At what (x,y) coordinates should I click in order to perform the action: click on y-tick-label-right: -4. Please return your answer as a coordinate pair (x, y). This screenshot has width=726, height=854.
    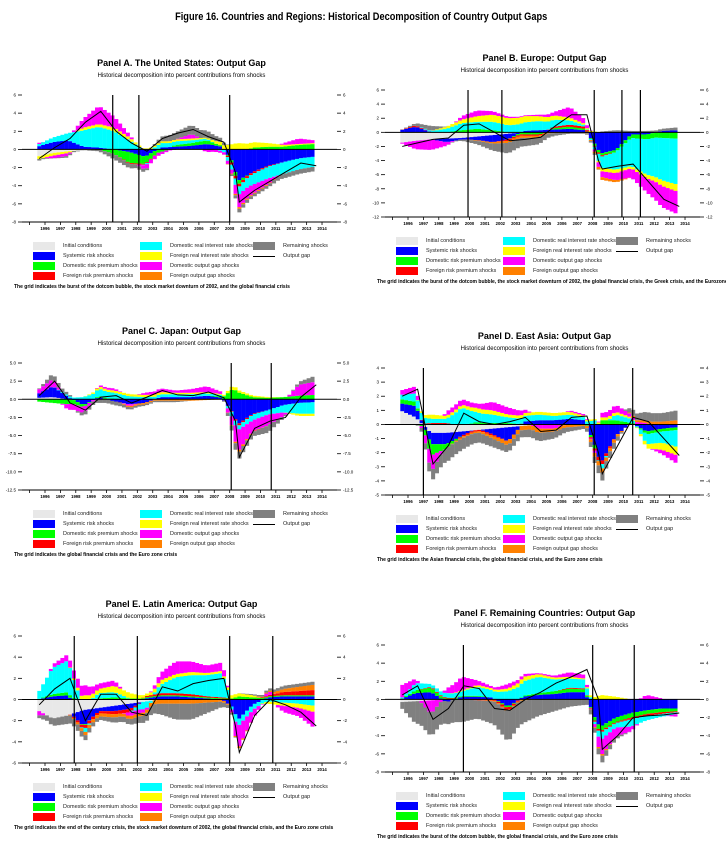
    Looking at the image, I should click on (708, 160).